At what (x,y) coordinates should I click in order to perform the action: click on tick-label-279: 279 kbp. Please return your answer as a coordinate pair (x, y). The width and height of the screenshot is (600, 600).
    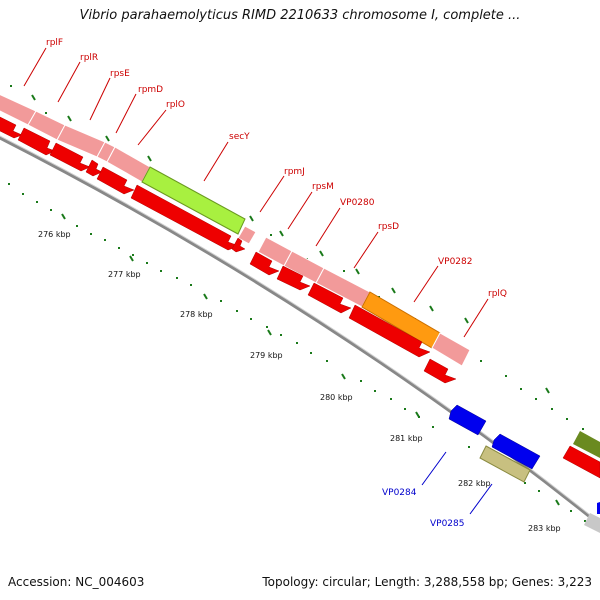
    Looking at the image, I should click on (266, 355).